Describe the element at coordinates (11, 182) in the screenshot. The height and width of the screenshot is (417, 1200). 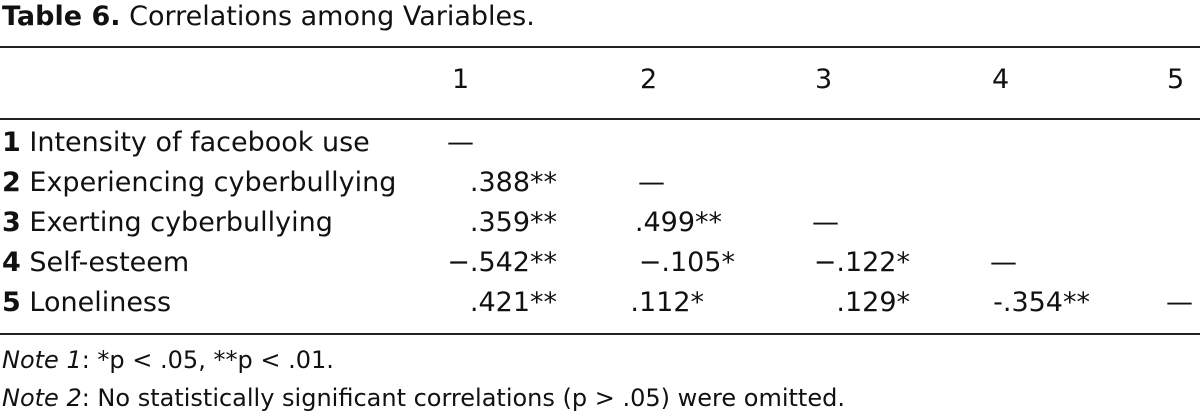
I see `row-number: 2` at that location.